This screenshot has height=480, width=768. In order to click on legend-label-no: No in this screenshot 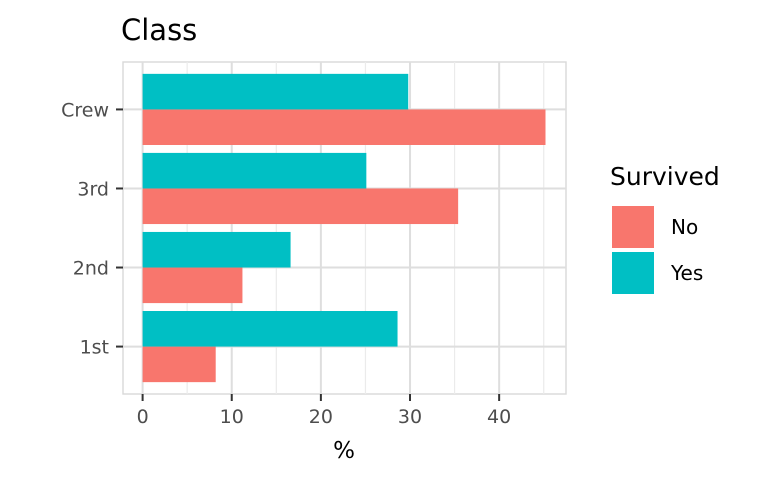, I will do `click(684, 227)`.